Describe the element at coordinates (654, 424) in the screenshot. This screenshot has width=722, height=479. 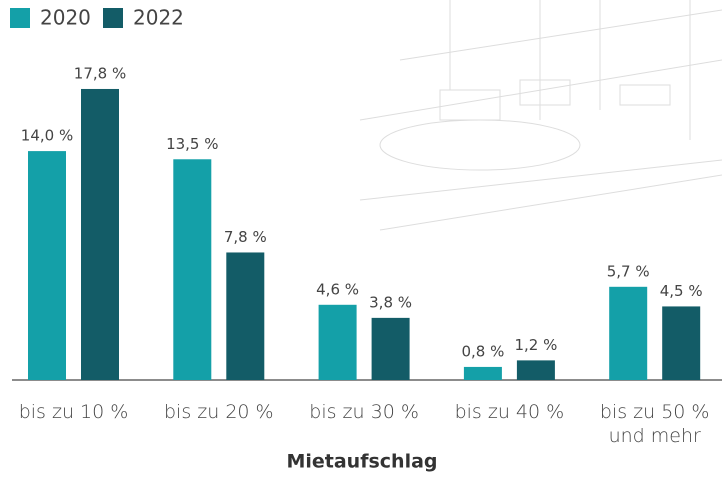
I see `x-tick-label: bis zu 50 % und mehr` at that location.